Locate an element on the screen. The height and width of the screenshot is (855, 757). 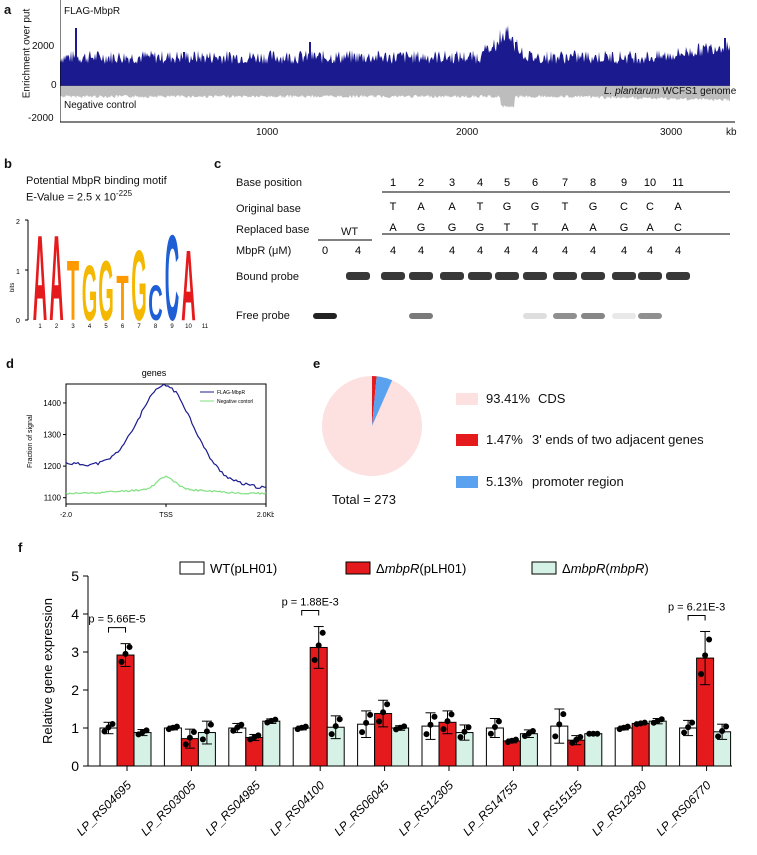
negative-control-area is located at coordinates (395, 97).